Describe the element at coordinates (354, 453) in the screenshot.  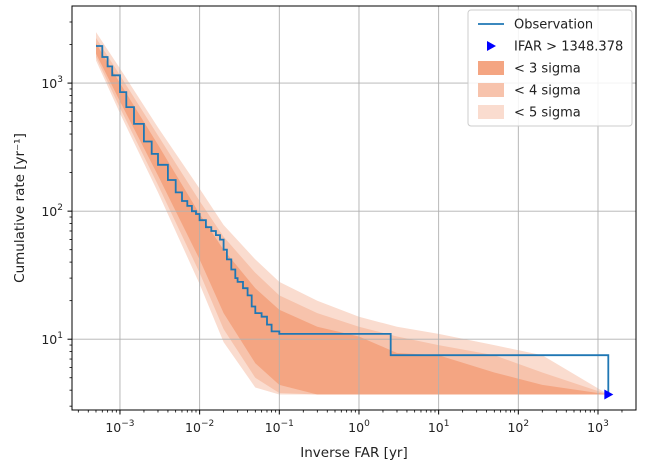
I see `x-axis-label: Inverse FAR [yr]` at that location.